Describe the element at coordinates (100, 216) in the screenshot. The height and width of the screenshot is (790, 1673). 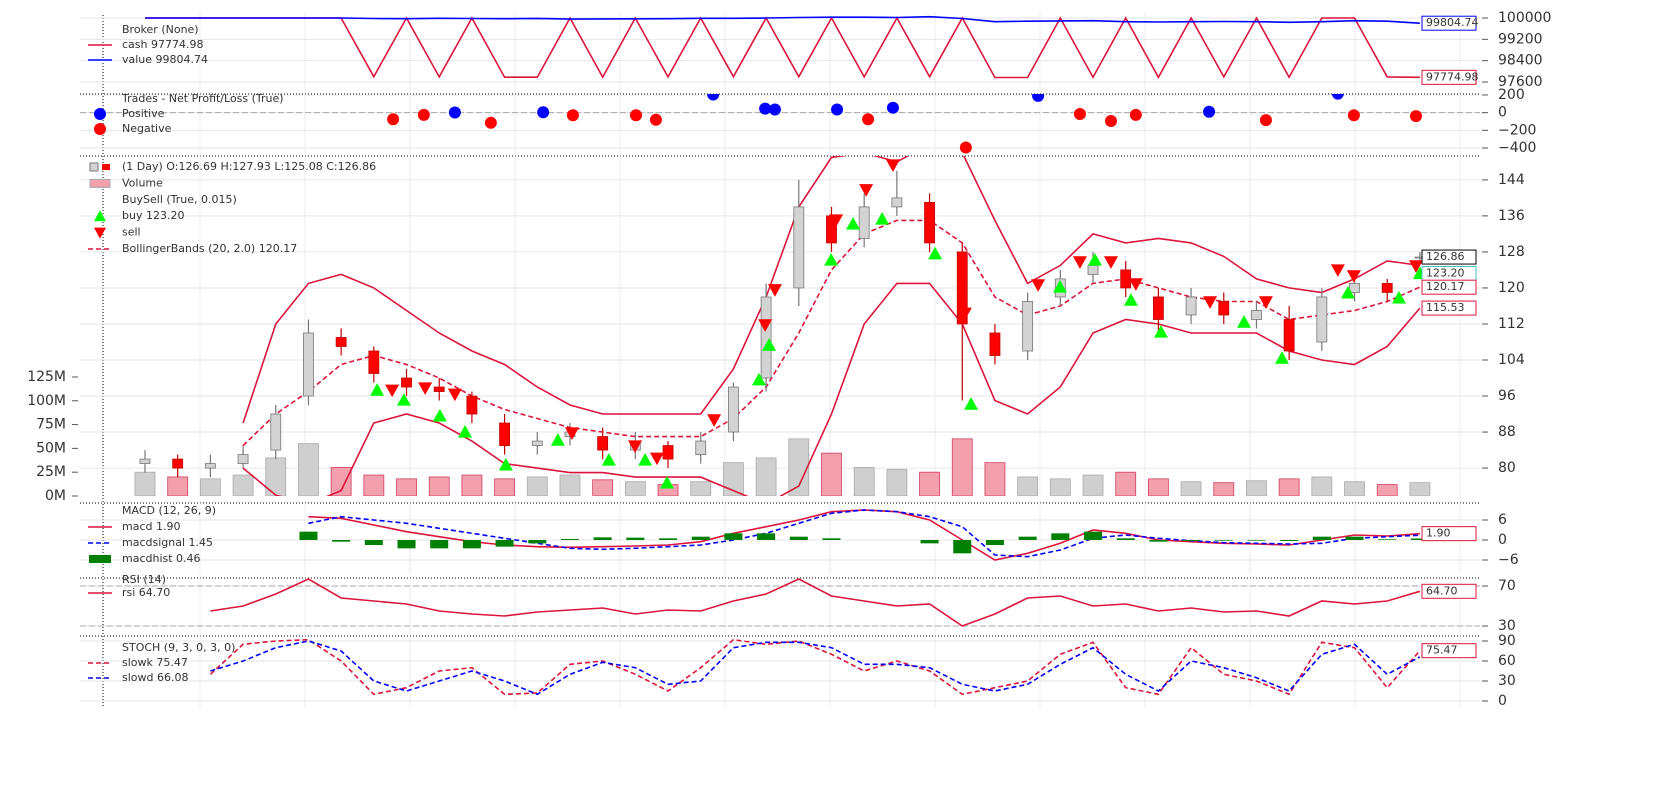
I see `legend-marker` at that location.